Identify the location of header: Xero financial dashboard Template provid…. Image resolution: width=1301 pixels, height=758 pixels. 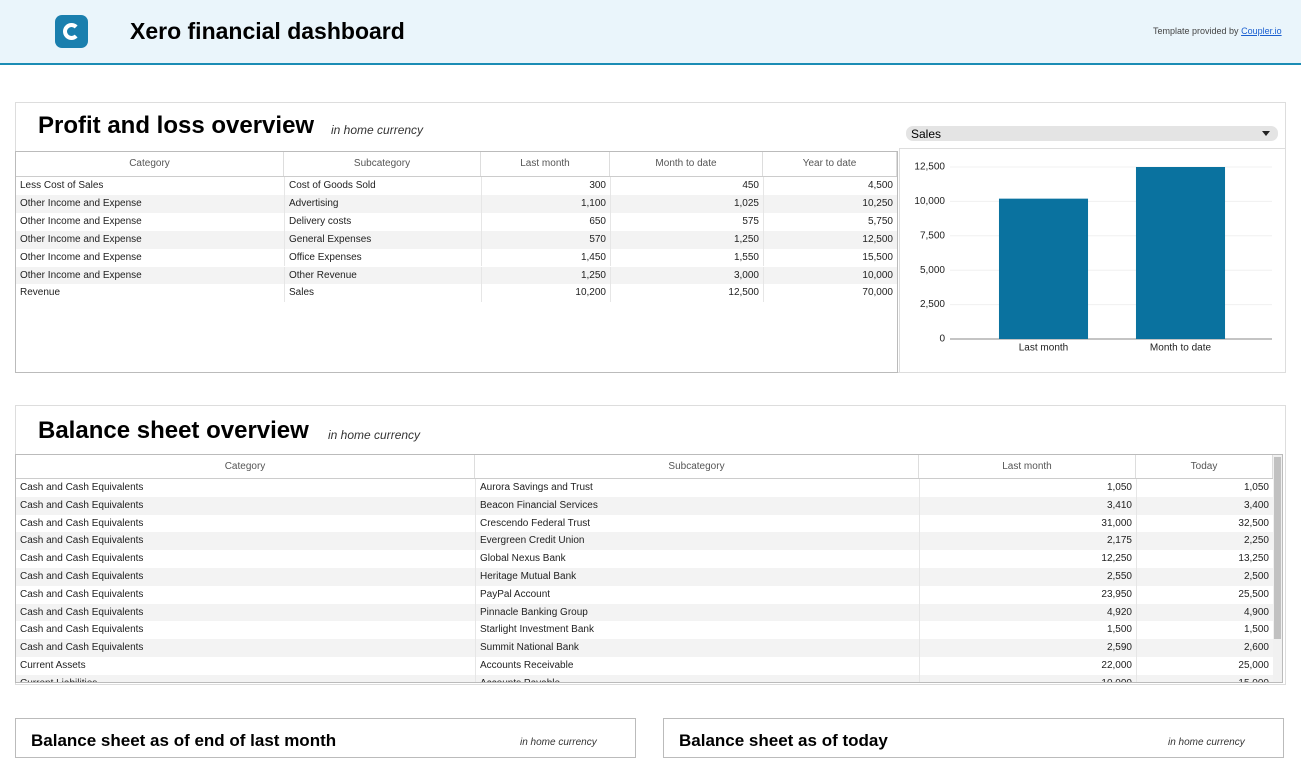
(650, 32).